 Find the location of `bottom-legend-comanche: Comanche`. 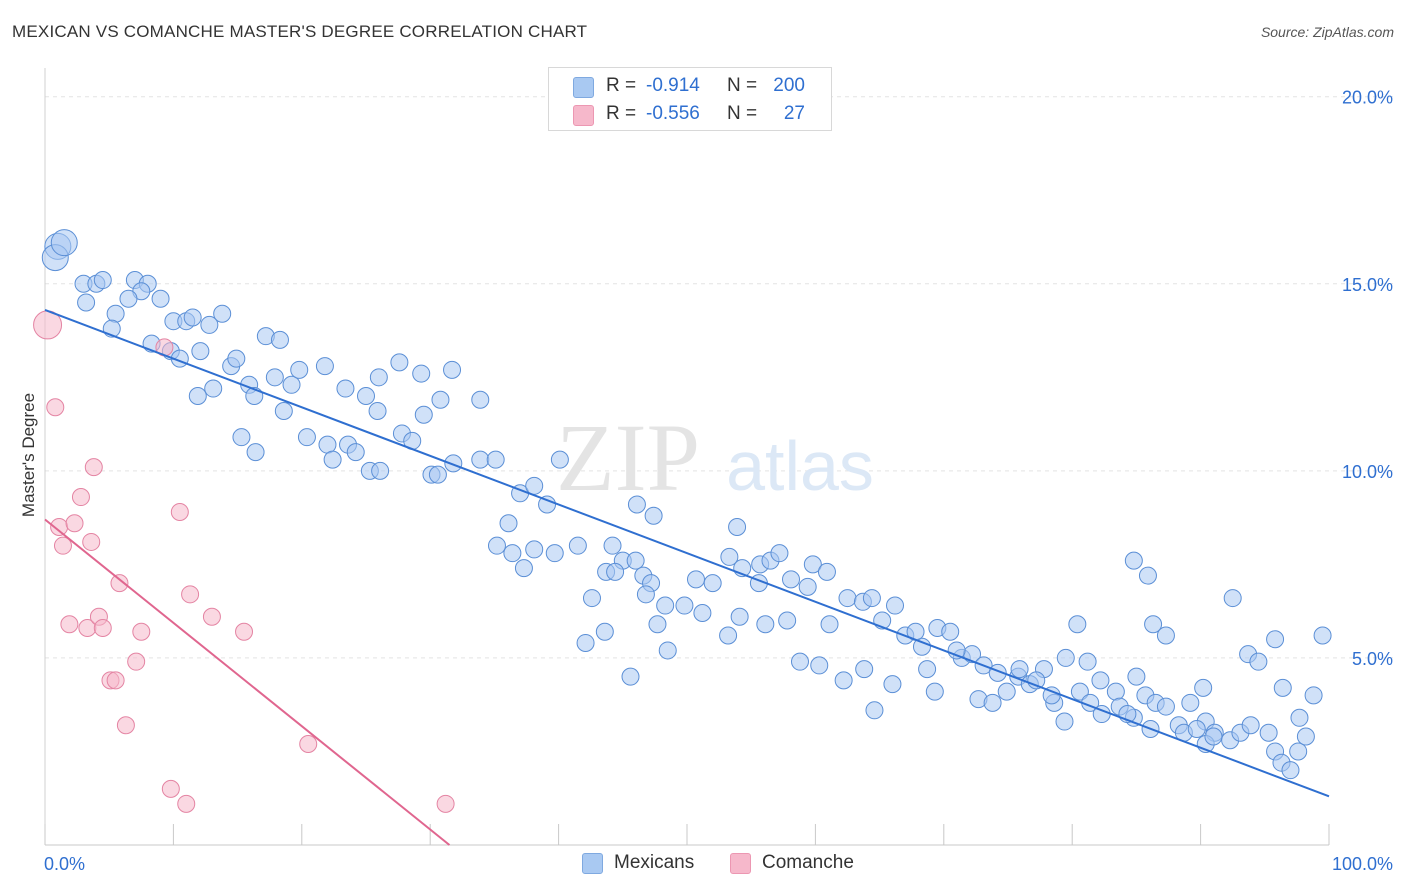

bottom-legend-comanche: Comanche is located at coordinates (800, 864).